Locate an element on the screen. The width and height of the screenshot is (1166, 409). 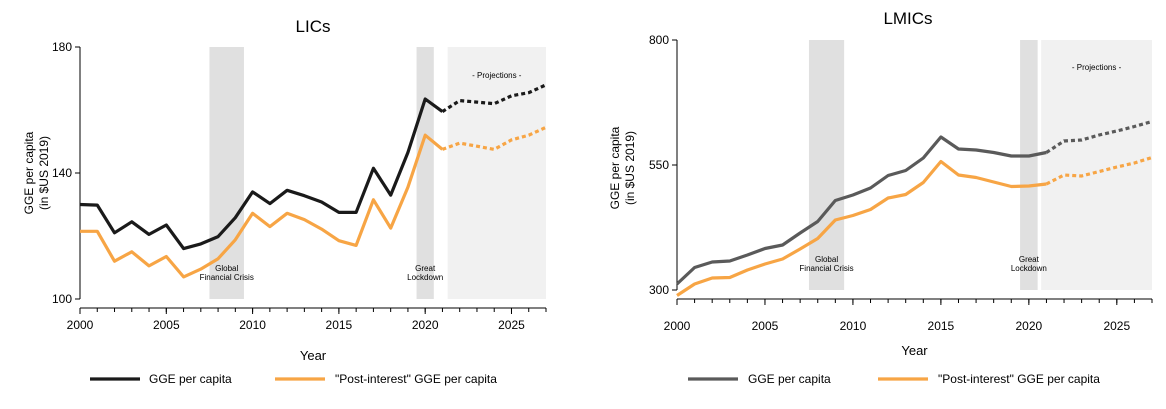
lics-shaded-period-label: Lockdown is located at coordinates (425, 277).